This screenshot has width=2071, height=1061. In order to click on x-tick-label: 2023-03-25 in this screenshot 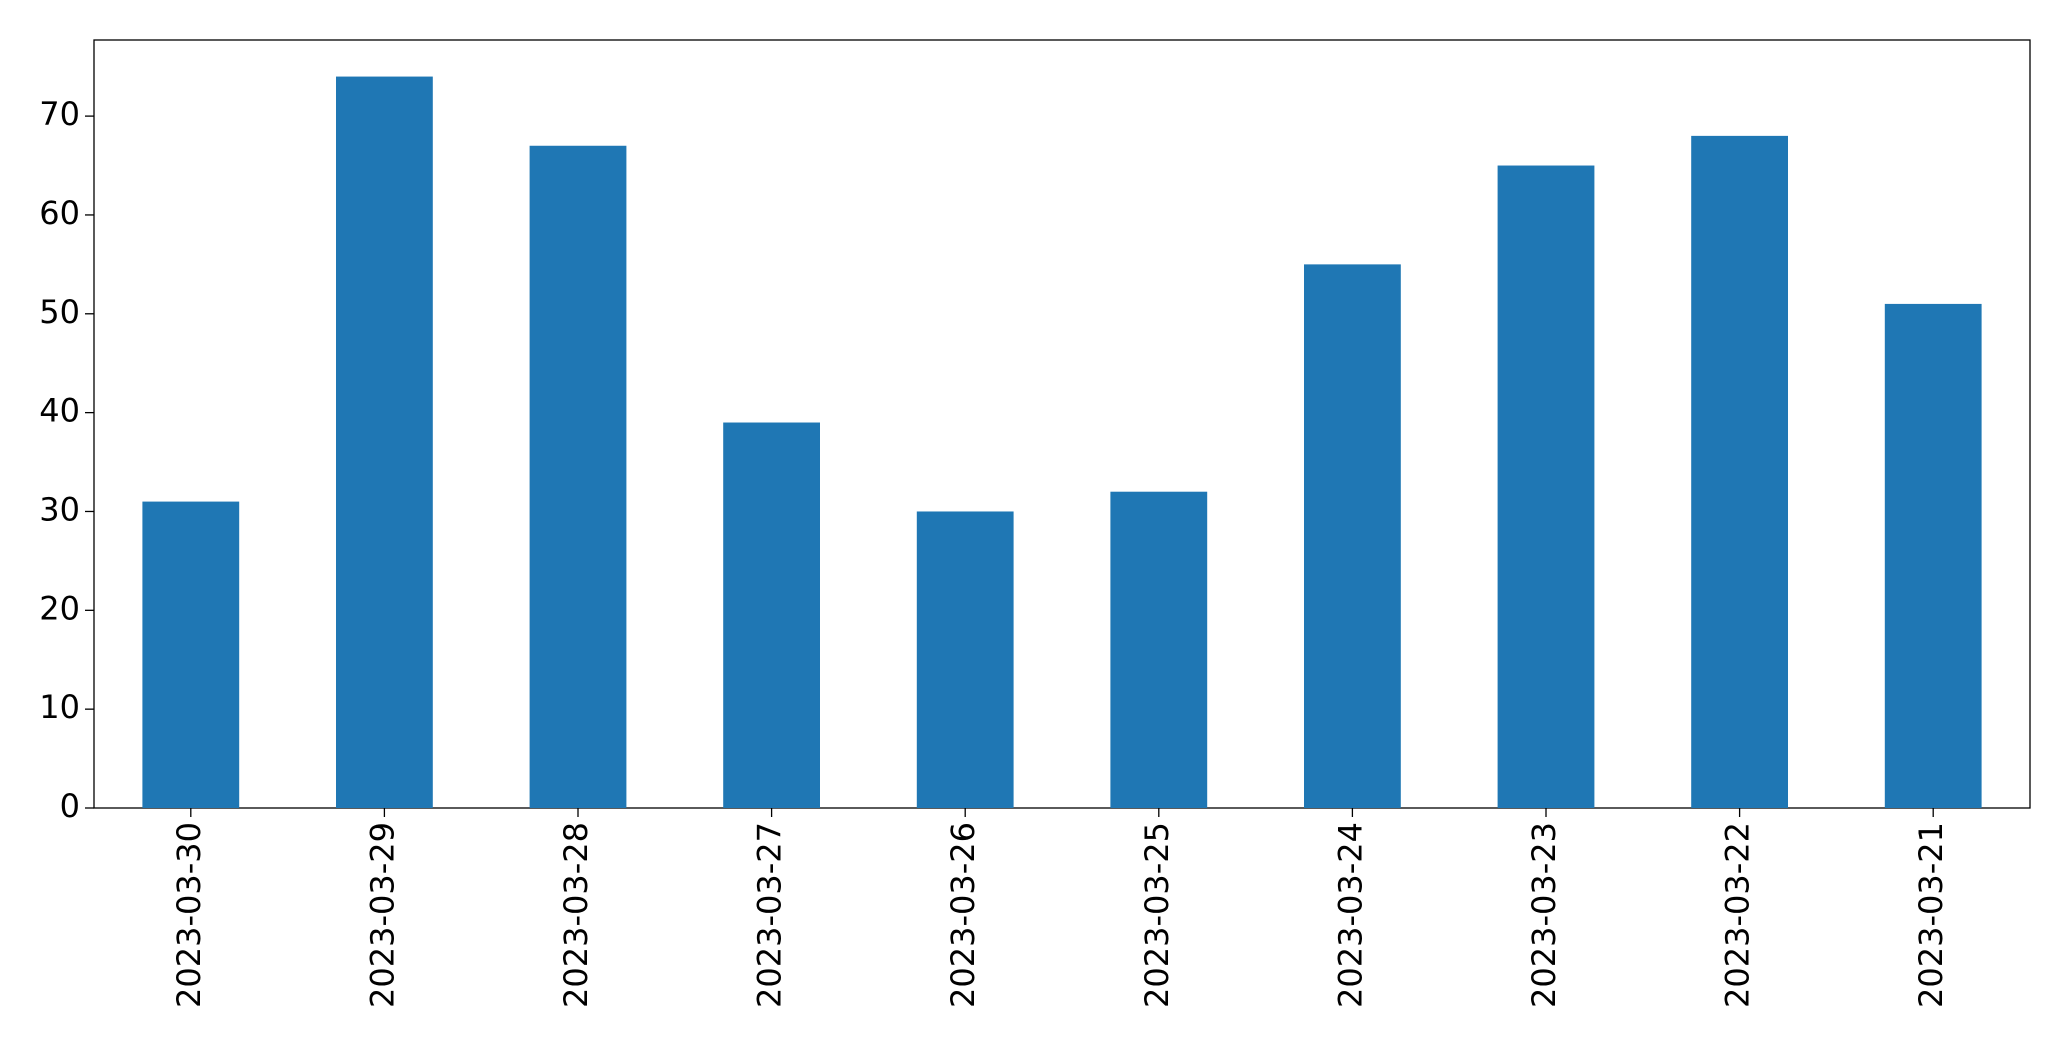, I will do `click(1157, 915)`.